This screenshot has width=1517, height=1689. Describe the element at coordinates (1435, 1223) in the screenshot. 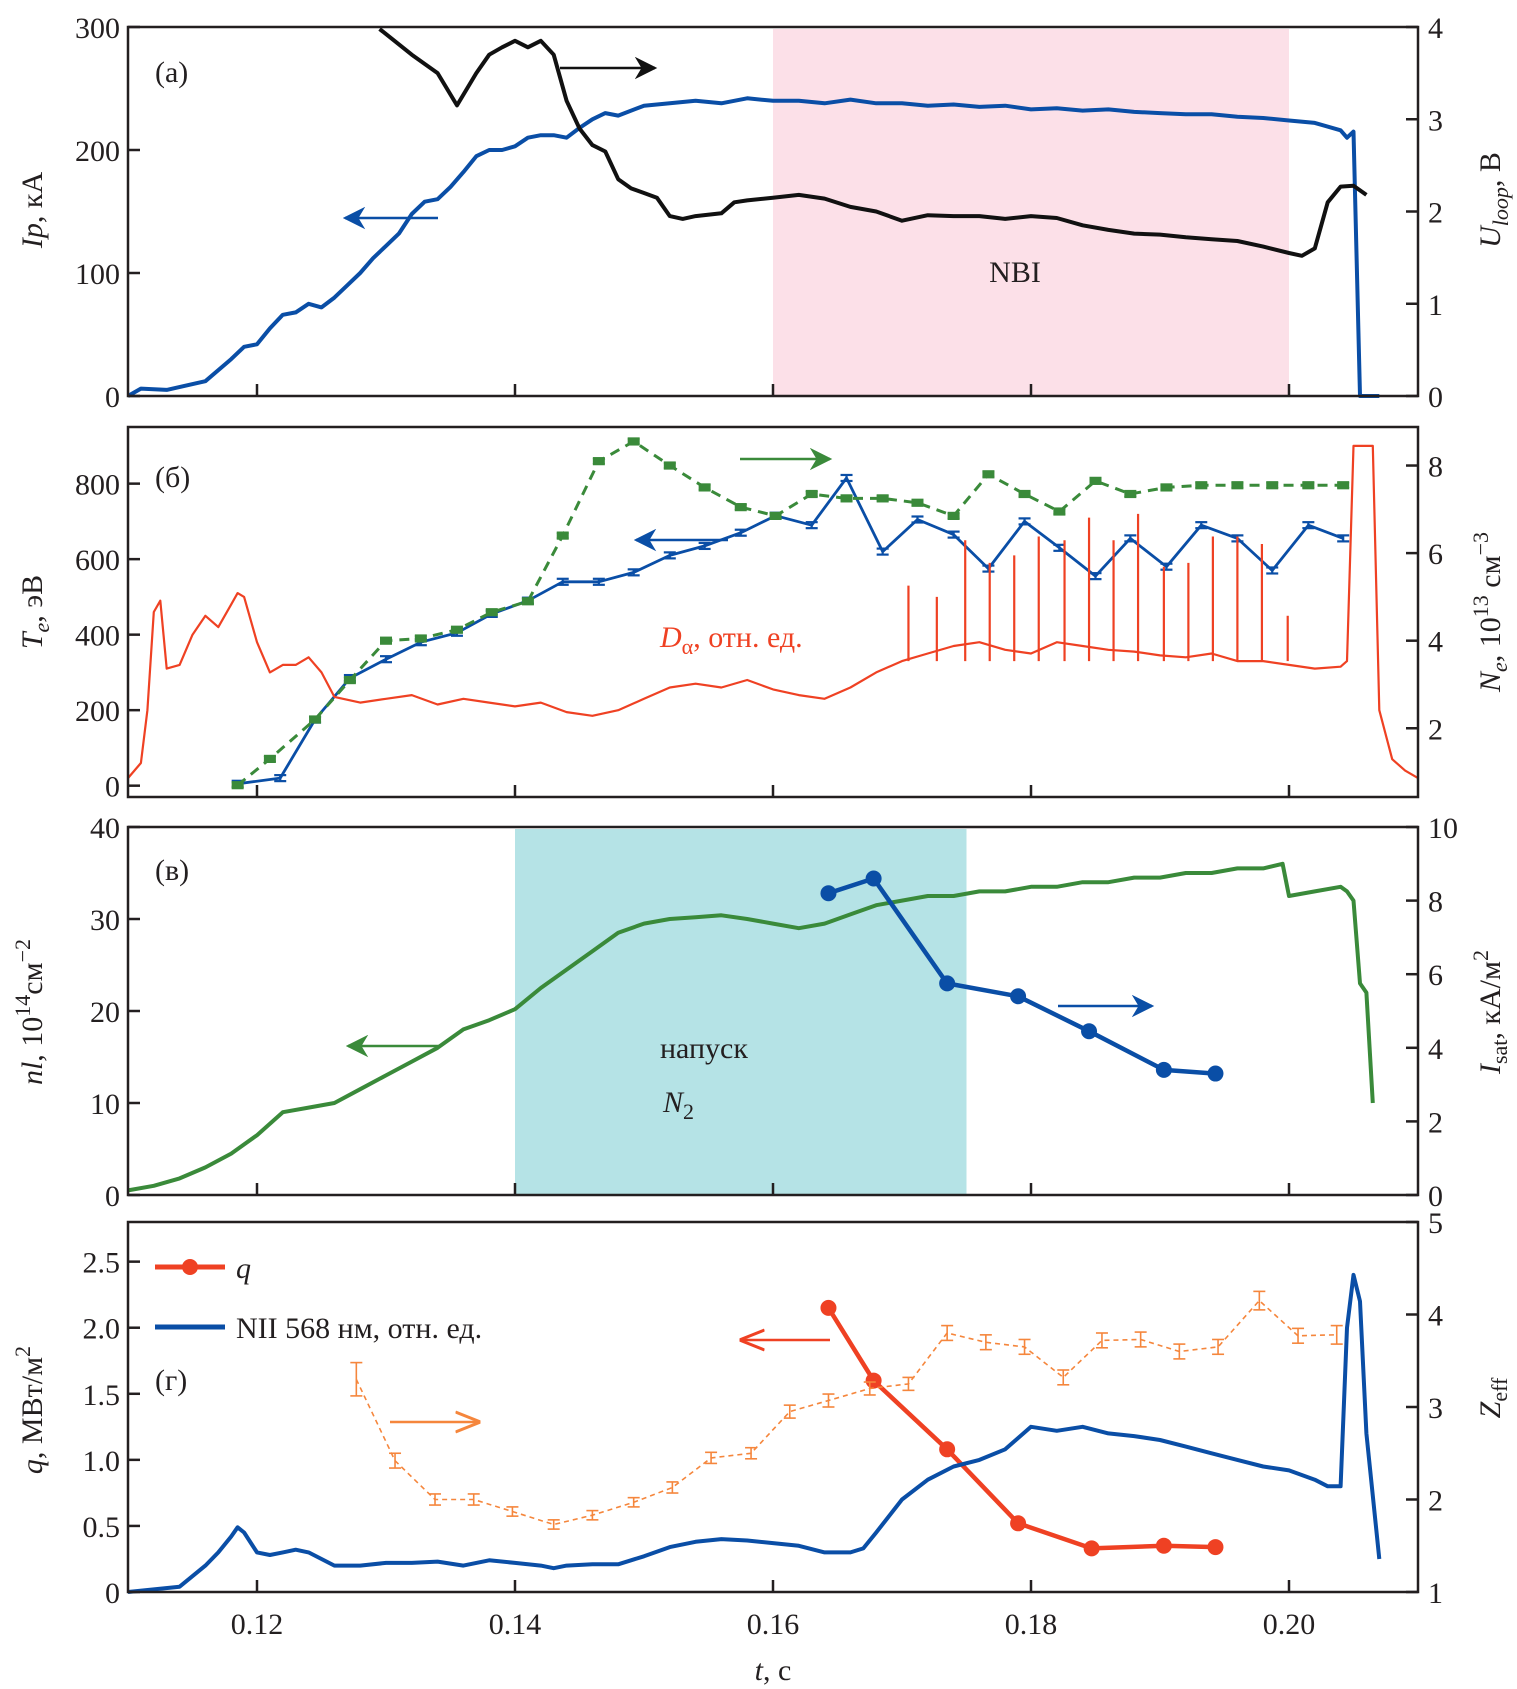

I see `y-right-tick-label: 5` at that location.